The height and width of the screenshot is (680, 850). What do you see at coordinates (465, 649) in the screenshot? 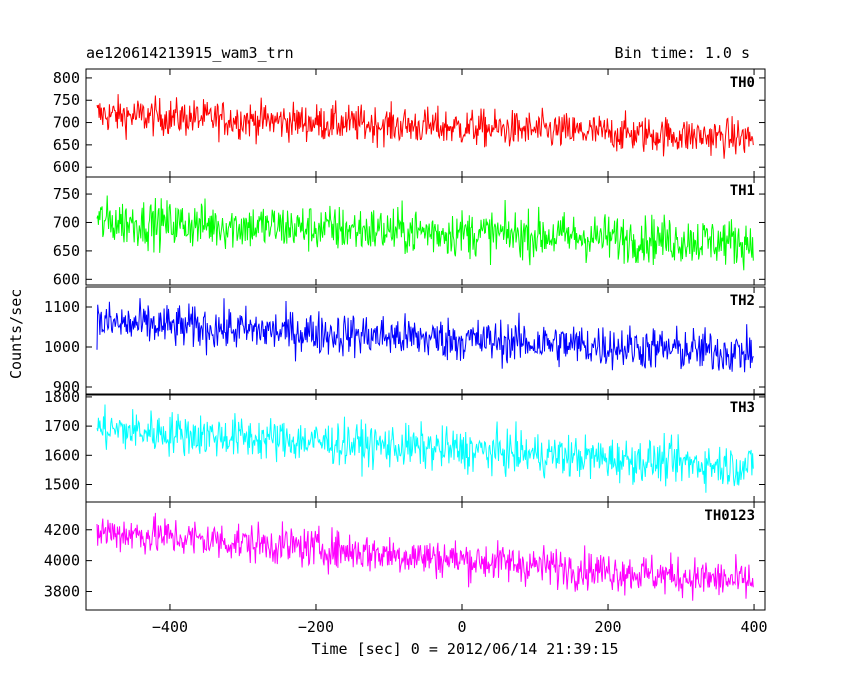
I see `x-axis-label: Time [sec] 0 = 2012/06/14 21:39:15` at bounding box center [465, 649].